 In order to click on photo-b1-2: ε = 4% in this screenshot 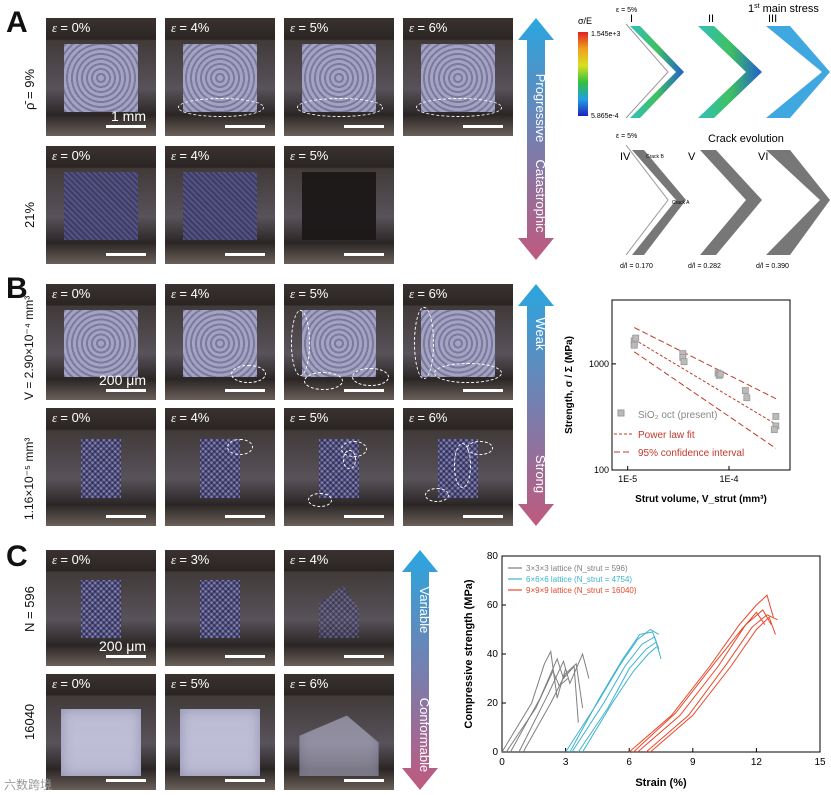, I will do `click(220, 342)`.